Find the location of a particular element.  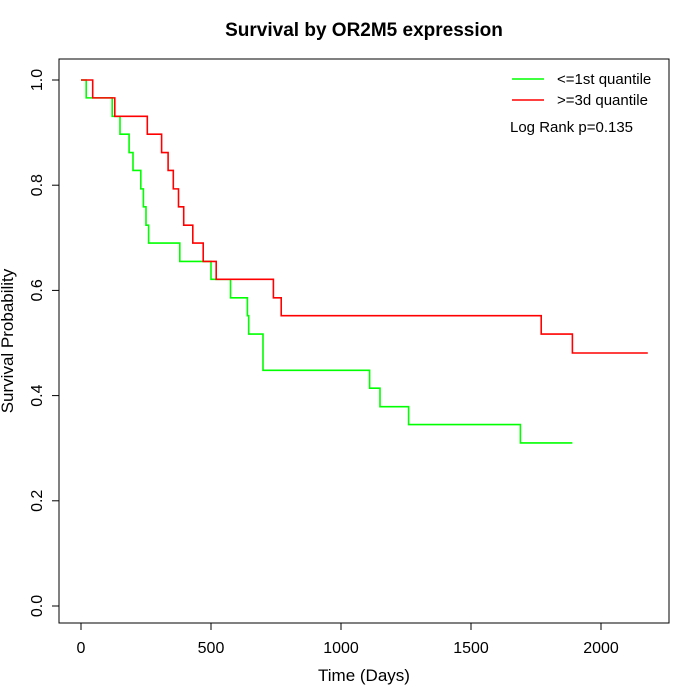

y-tick-label: 1.0 is located at coordinates (37, 80).